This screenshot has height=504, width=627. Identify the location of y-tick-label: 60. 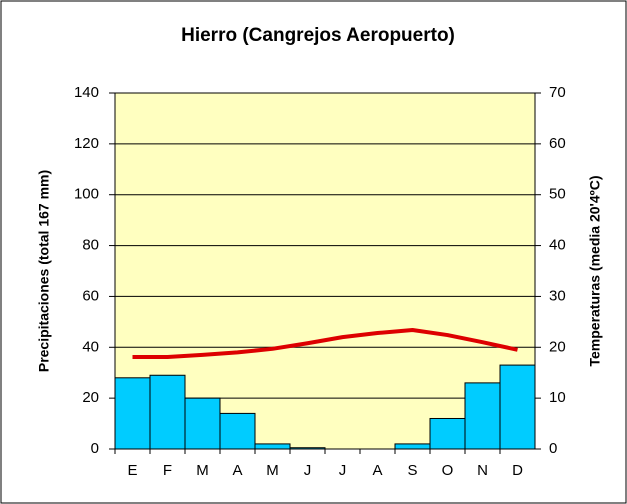
(90, 295).